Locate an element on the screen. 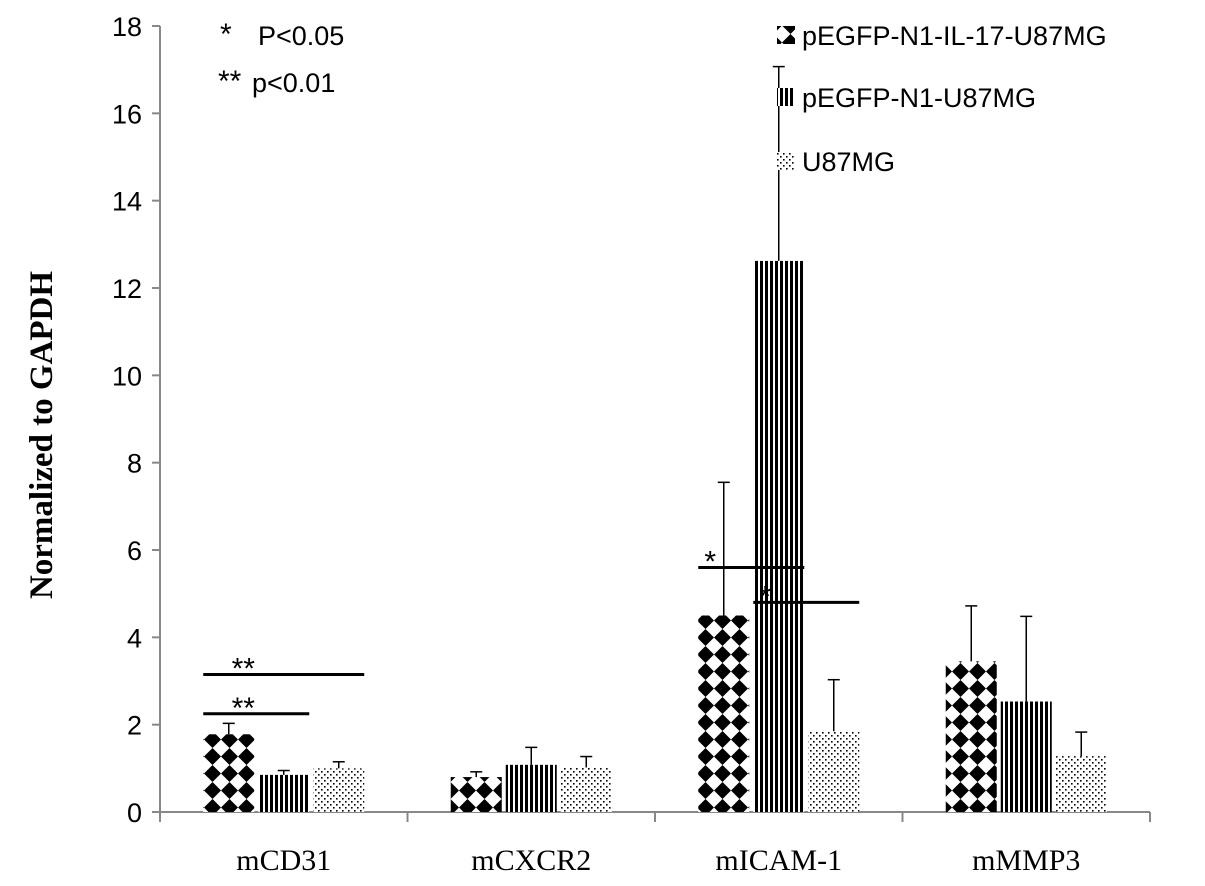  sig-legend-symbol-1: * is located at coordinates (226, 34).